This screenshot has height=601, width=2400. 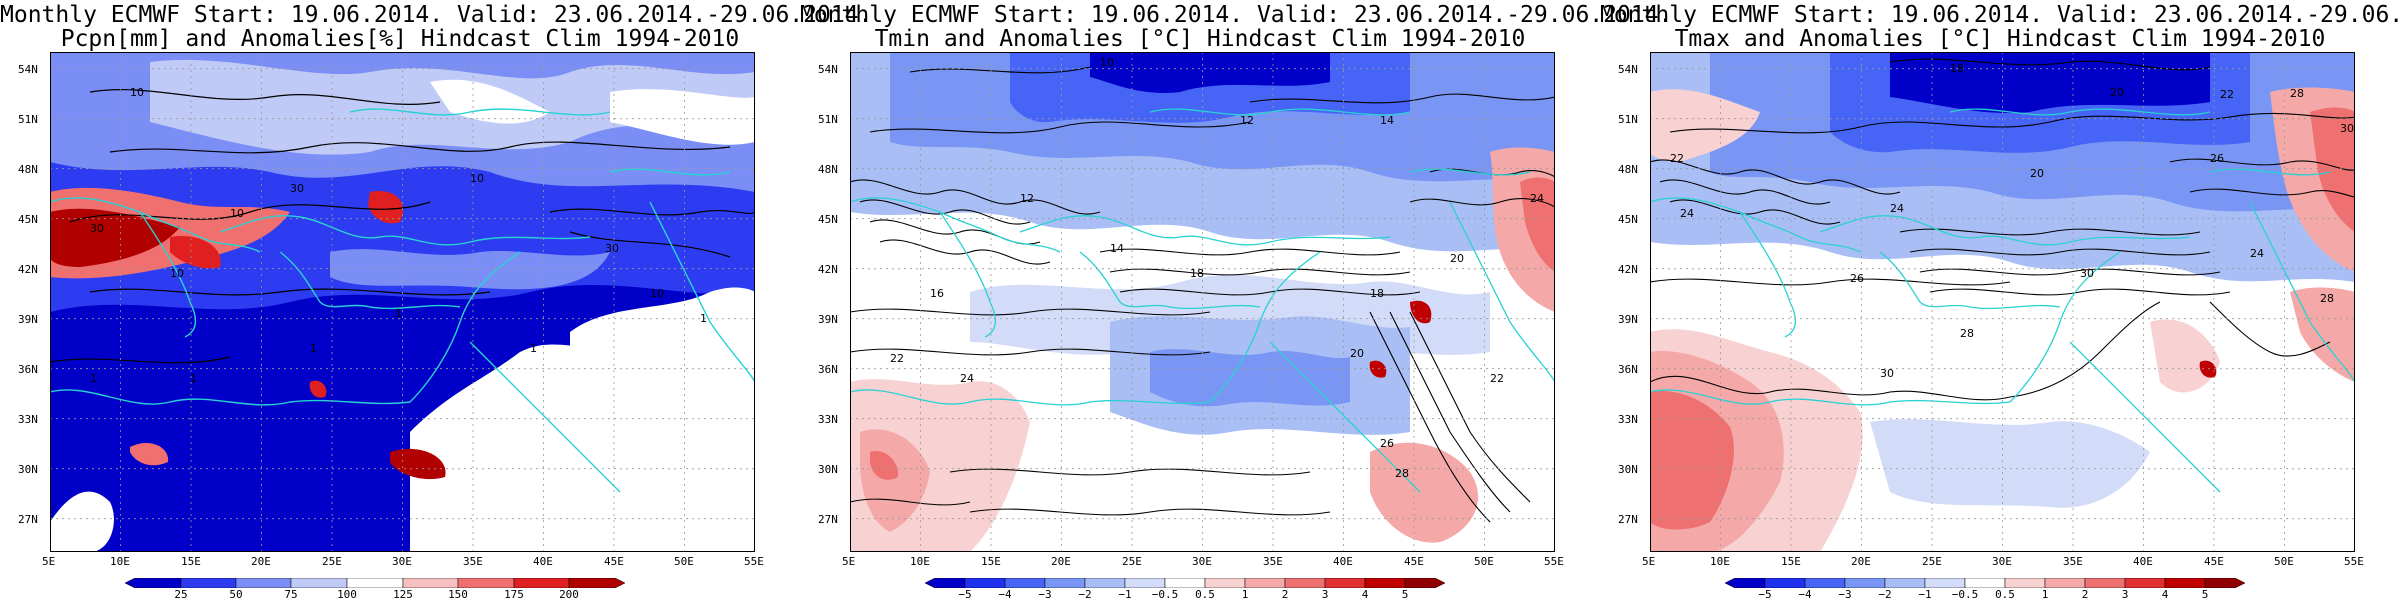 What do you see at coordinates (937, 293) in the screenshot?
I see `contour-label: 16` at bounding box center [937, 293].